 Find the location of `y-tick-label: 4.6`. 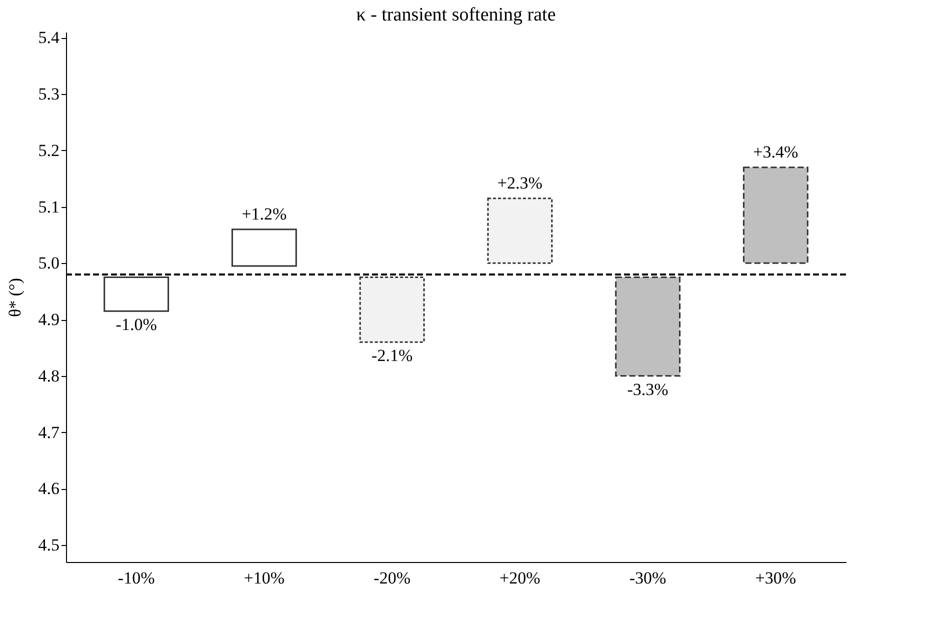

y-tick-label: 4.6 is located at coordinates (49, 488).